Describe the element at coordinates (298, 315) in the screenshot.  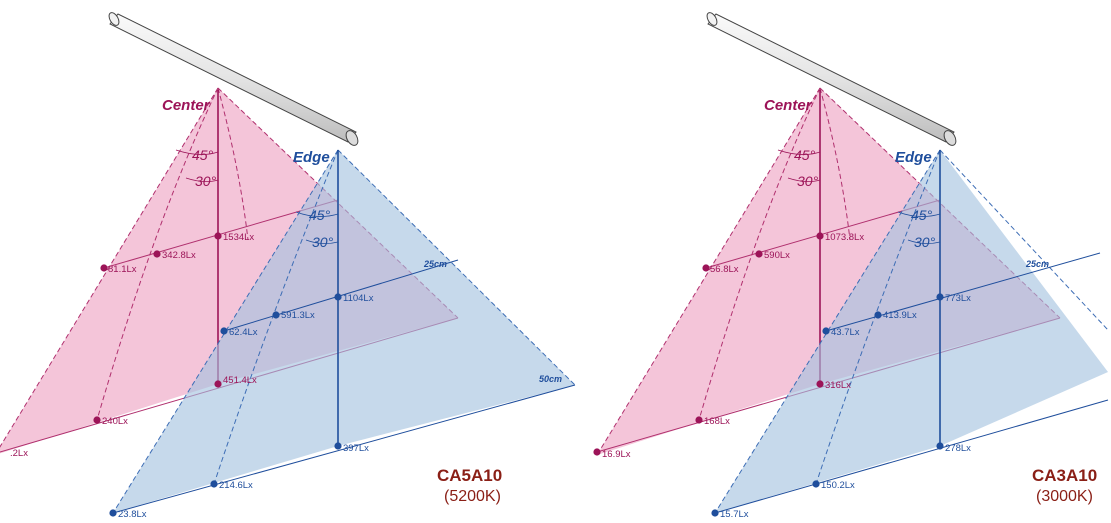
I see `lux-edge-25-30deg: 591.3Lx` at that location.